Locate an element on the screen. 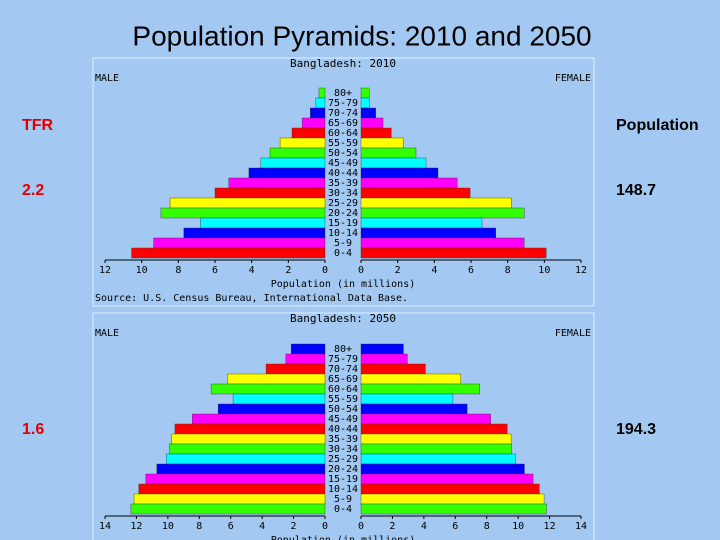 The image size is (720, 540). age-label: 0-4 is located at coordinates (343, 253).